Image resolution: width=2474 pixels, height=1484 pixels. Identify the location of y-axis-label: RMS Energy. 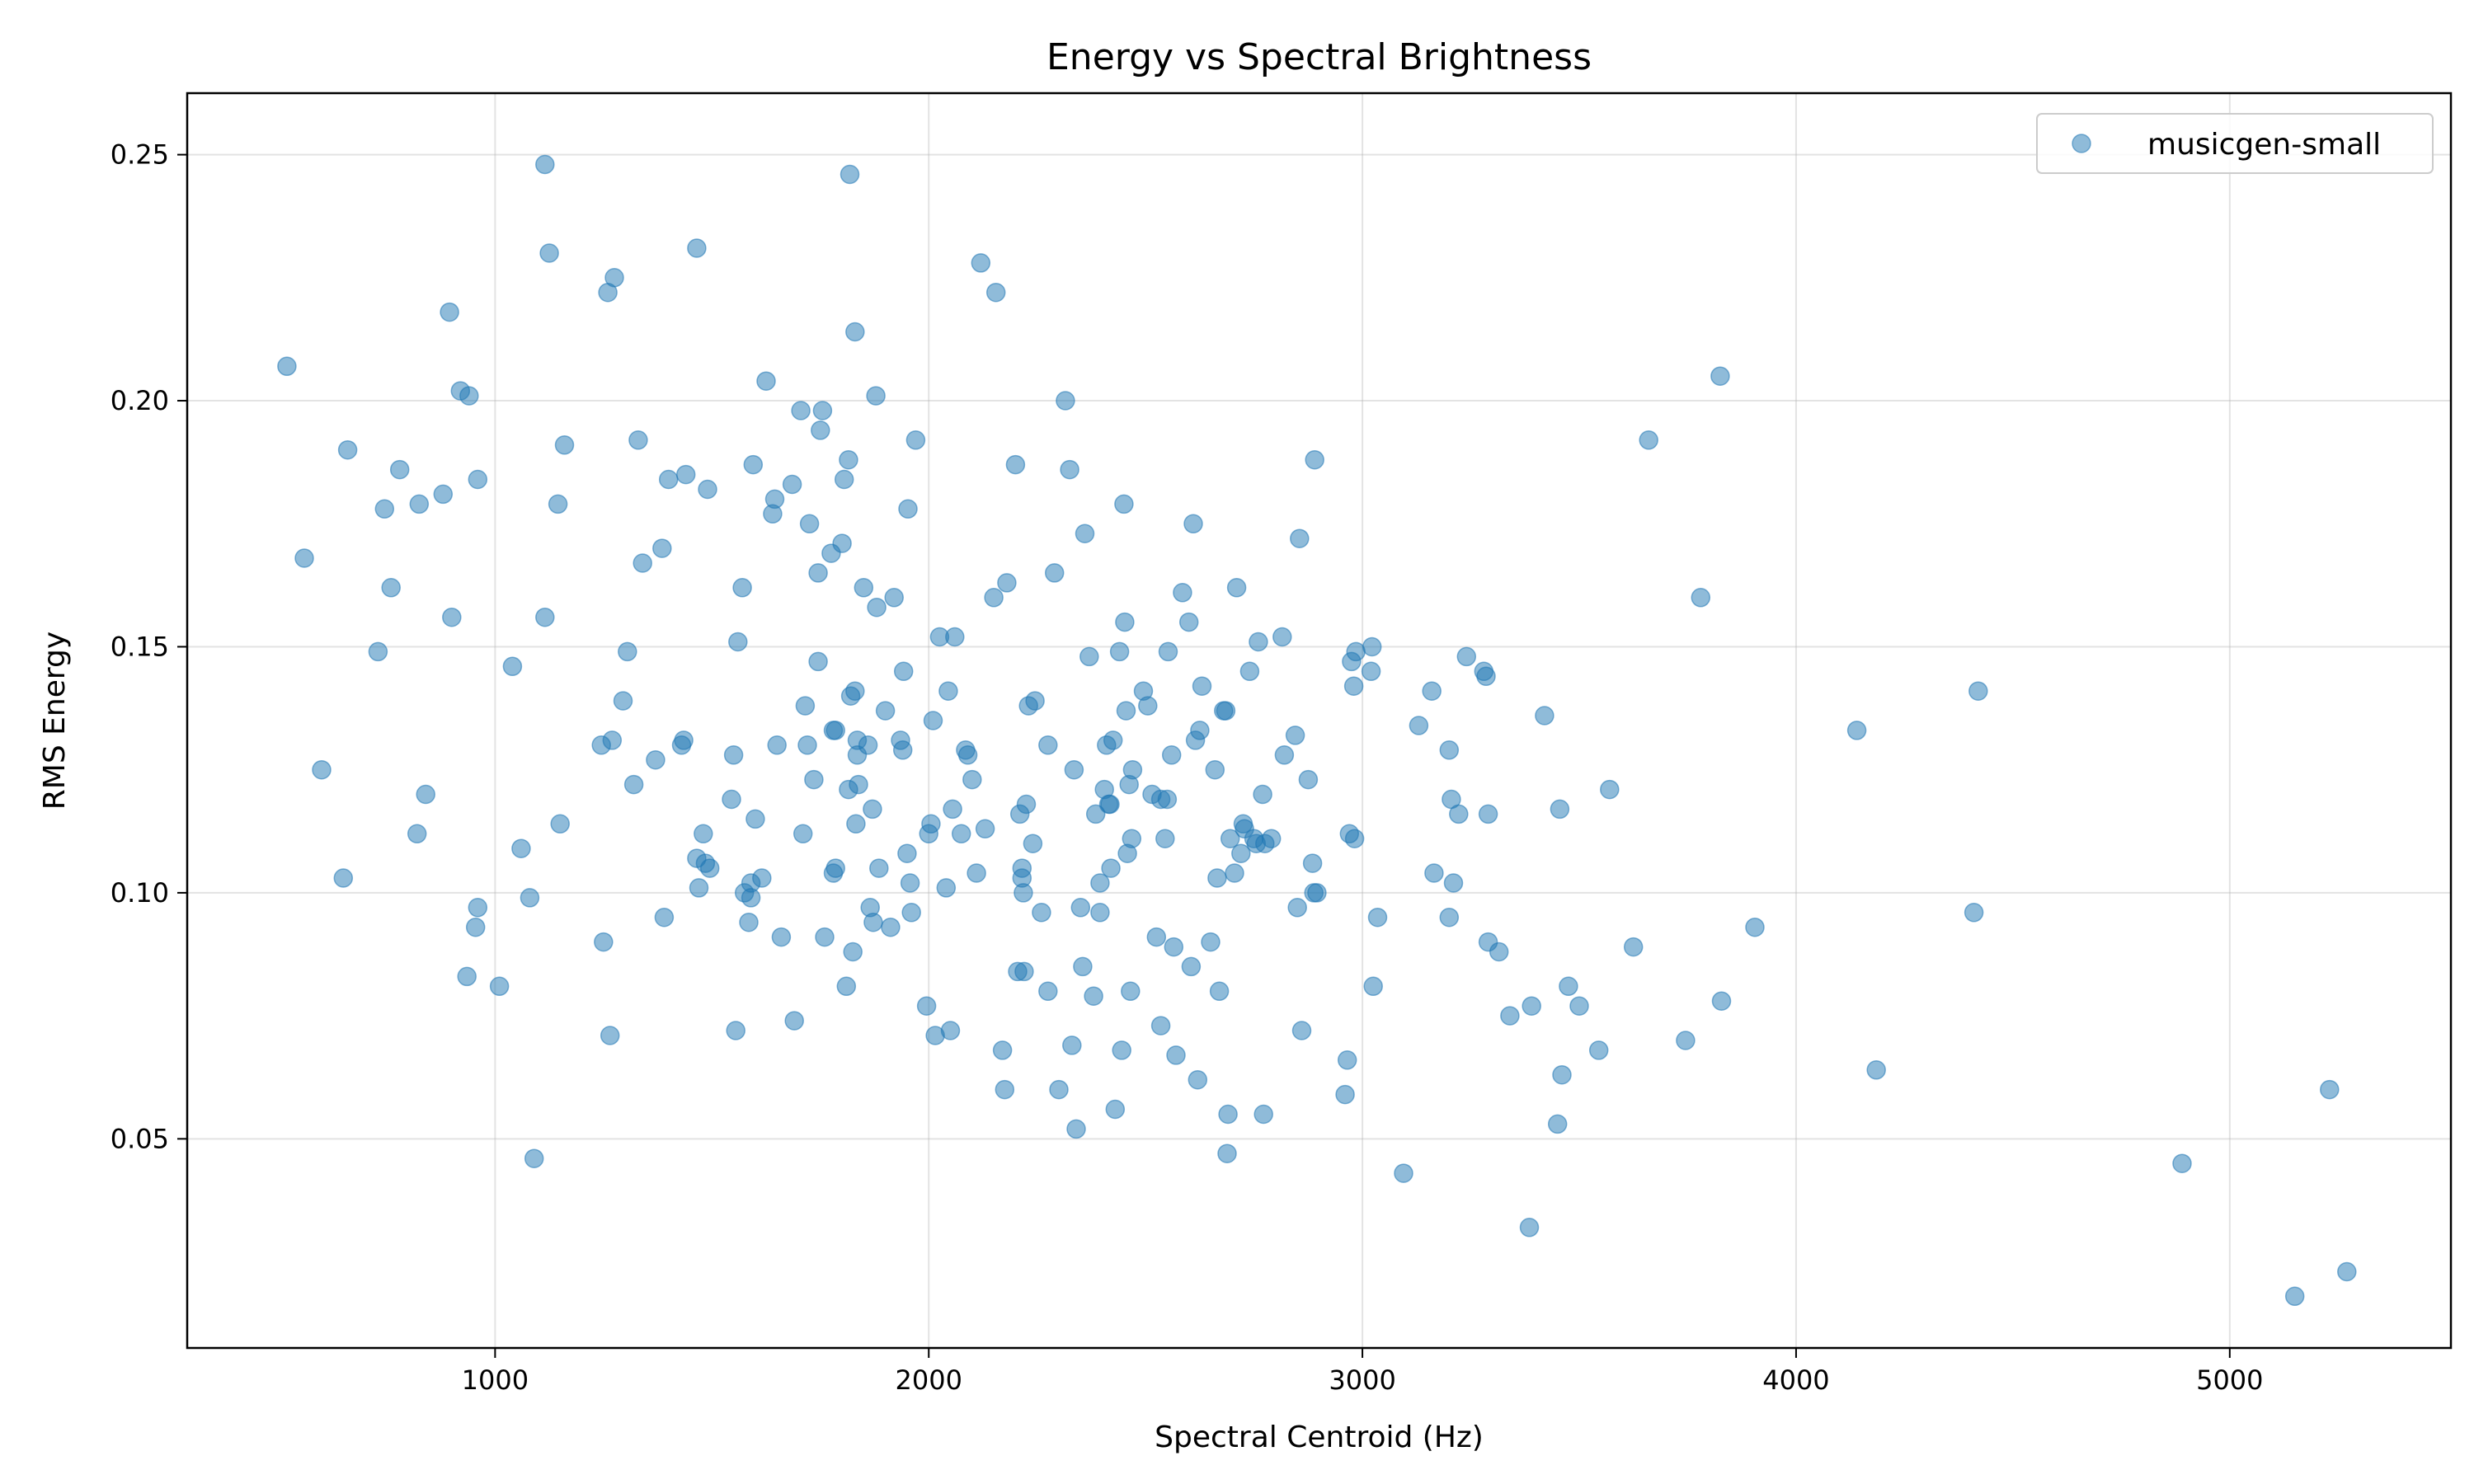
(55, 721).